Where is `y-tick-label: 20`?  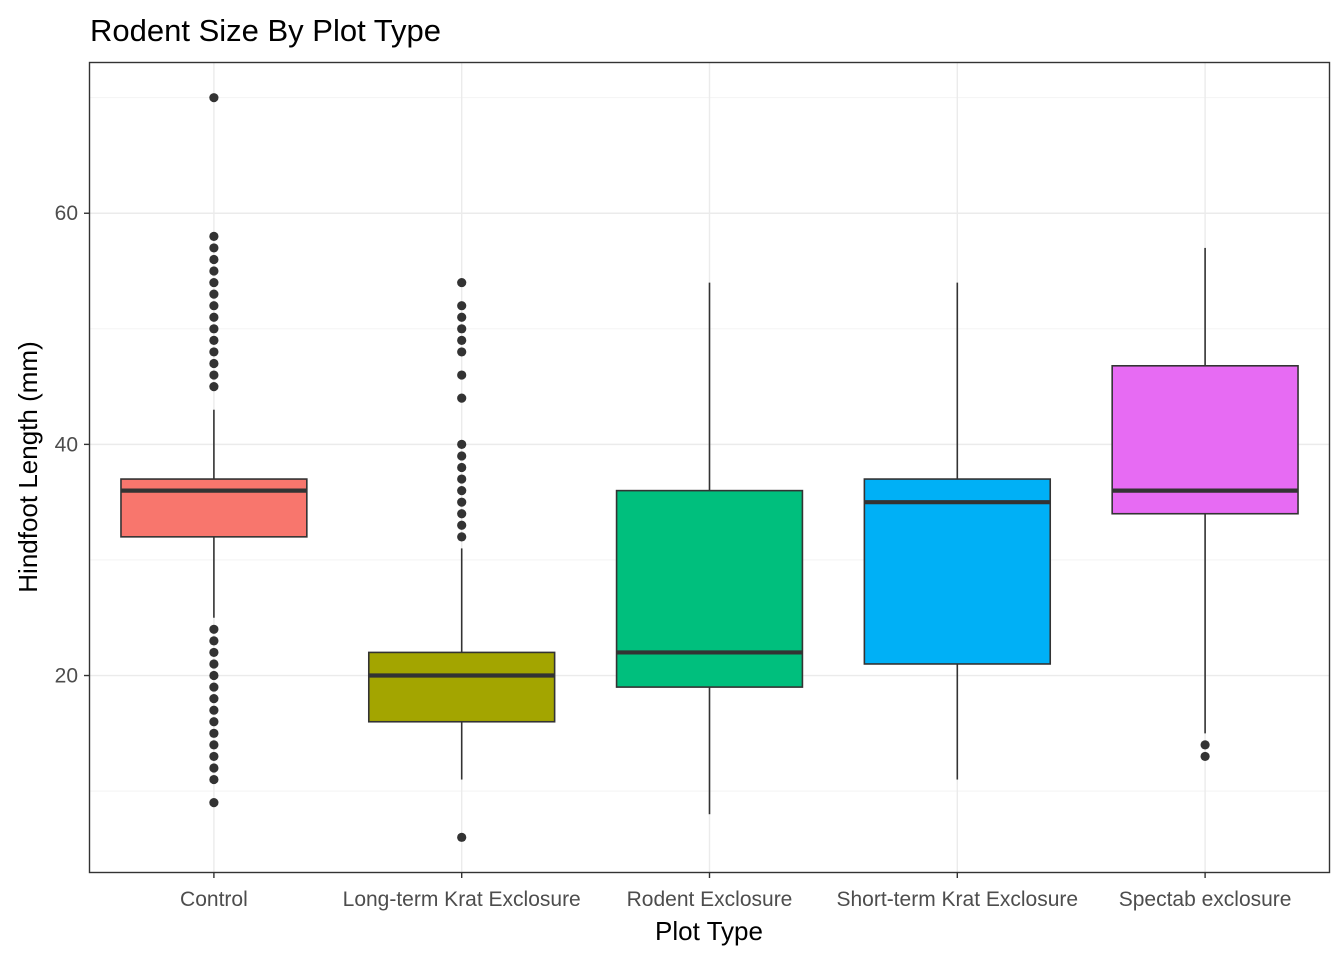
y-tick-label: 20 is located at coordinates (66, 676).